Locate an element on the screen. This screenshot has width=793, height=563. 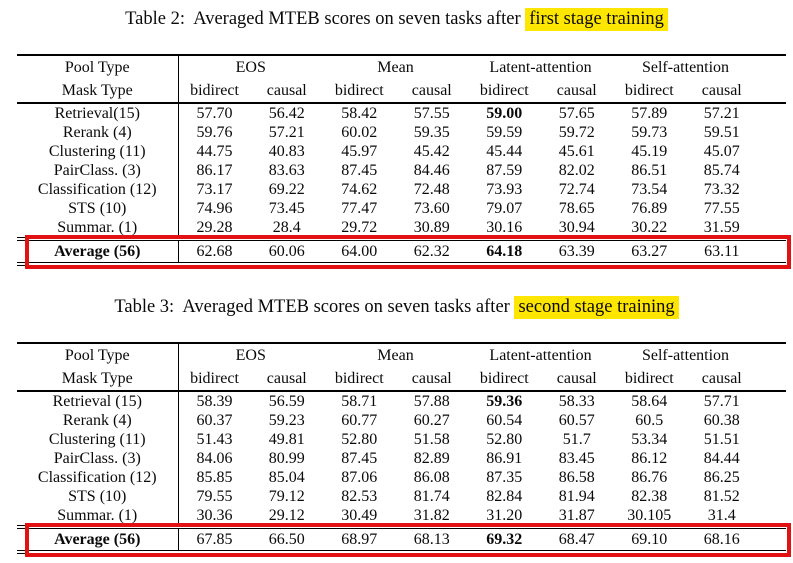
average-score-cell: 68.47 is located at coordinates (577, 539).